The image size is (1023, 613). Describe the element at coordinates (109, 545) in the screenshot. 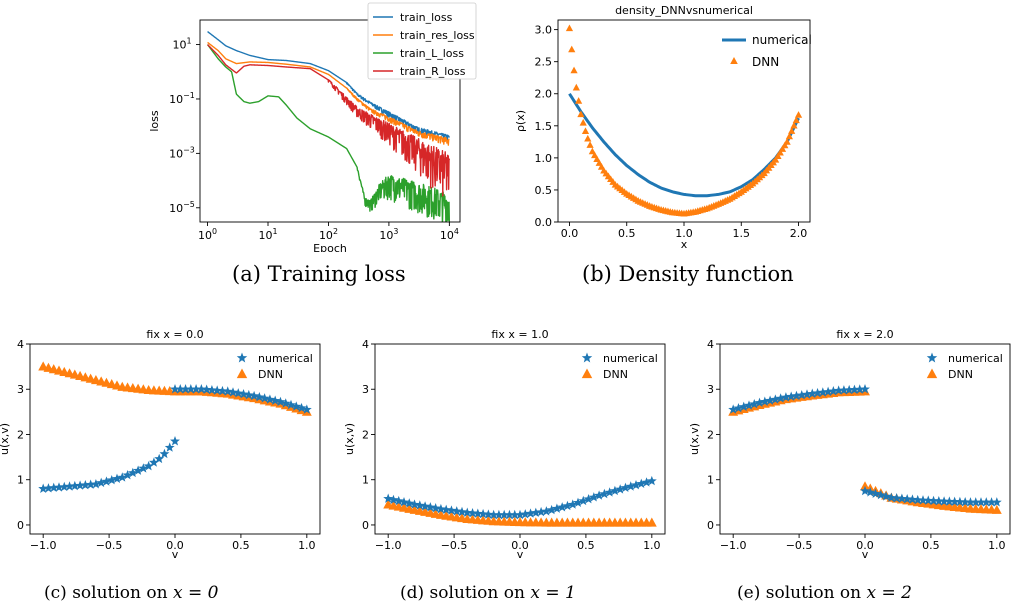

I see `solution-x0-xtick-label: −0.5` at that location.